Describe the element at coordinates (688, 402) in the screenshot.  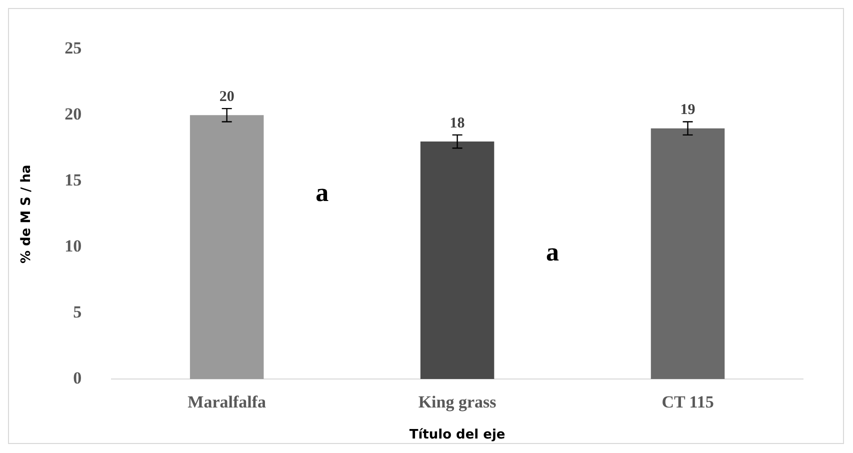
I see `x-tick-label: CT 115` at that location.